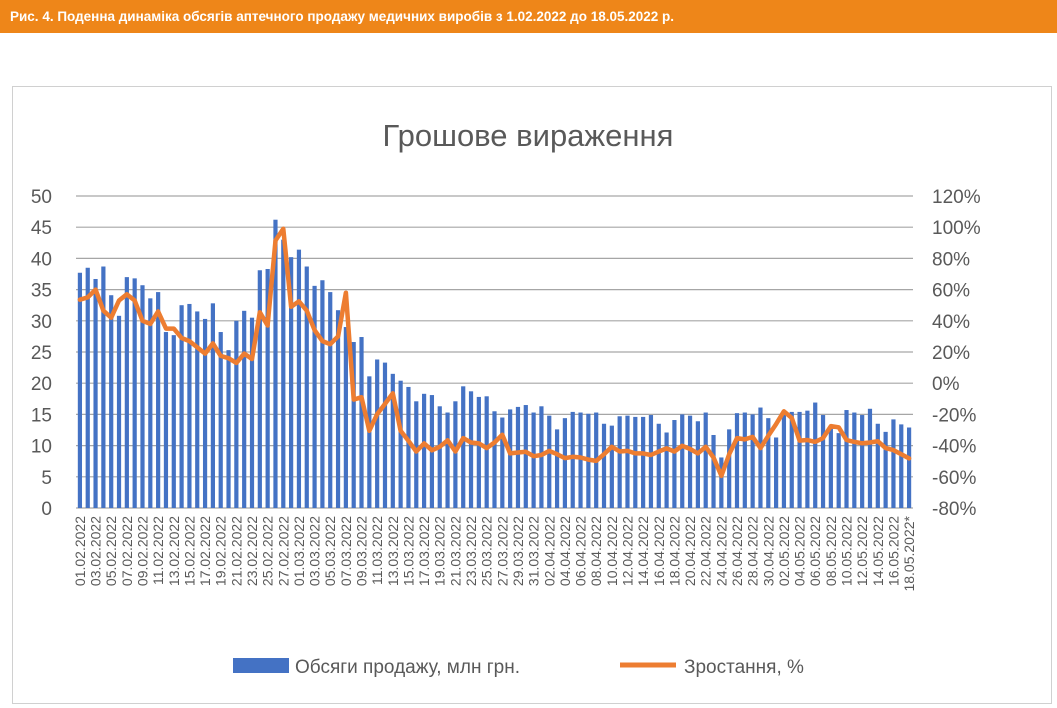  I want to click on y-tick-label: 15, so click(41, 415).